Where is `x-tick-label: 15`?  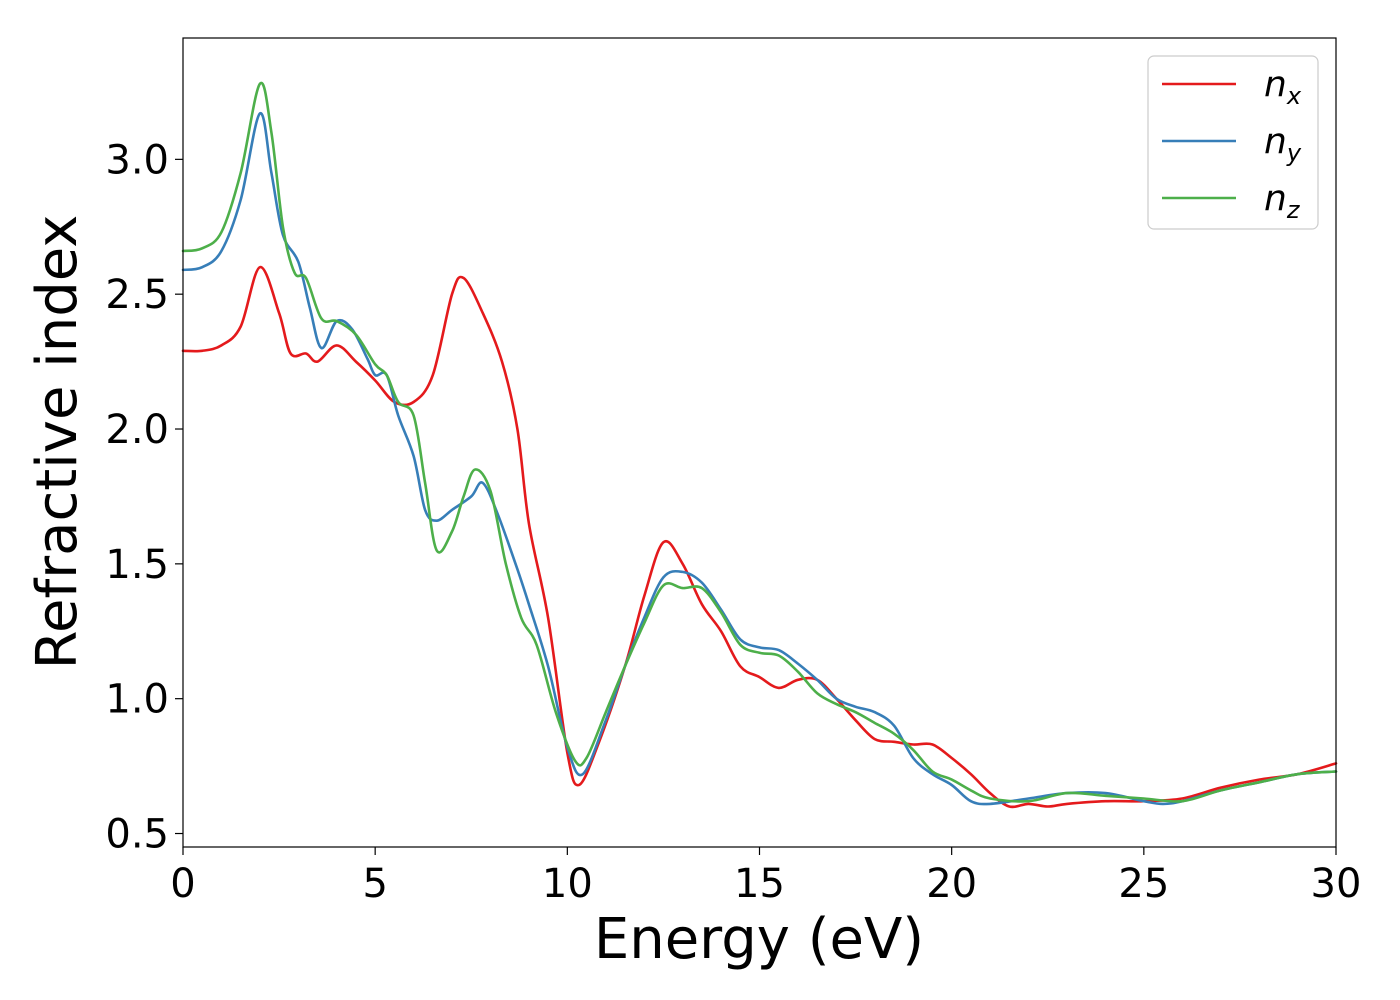 x-tick-label: 15 is located at coordinates (759, 884).